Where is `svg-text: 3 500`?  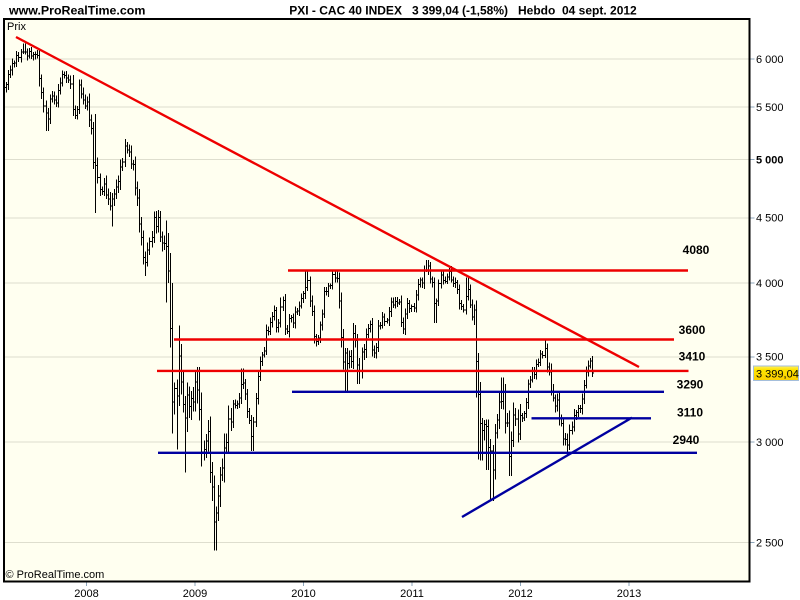 svg-text: 3 500 is located at coordinates (770, 358).